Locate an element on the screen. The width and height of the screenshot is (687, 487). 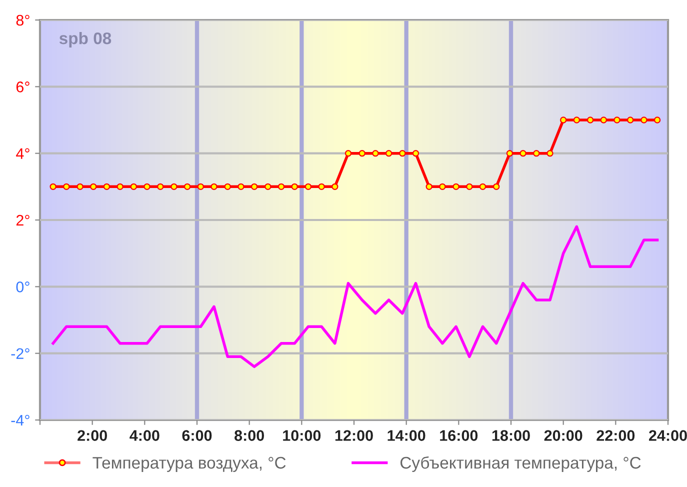
y-tick-label: -4° is located at coordinates (20, 420).